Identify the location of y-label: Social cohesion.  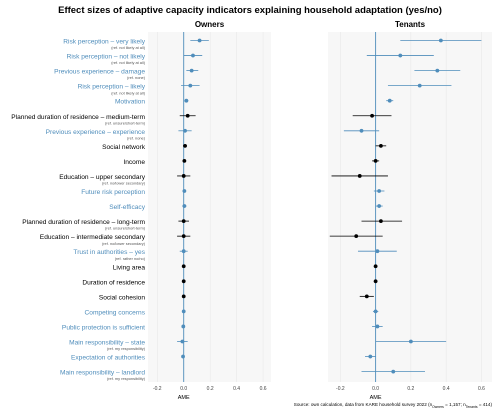
(122, 297).